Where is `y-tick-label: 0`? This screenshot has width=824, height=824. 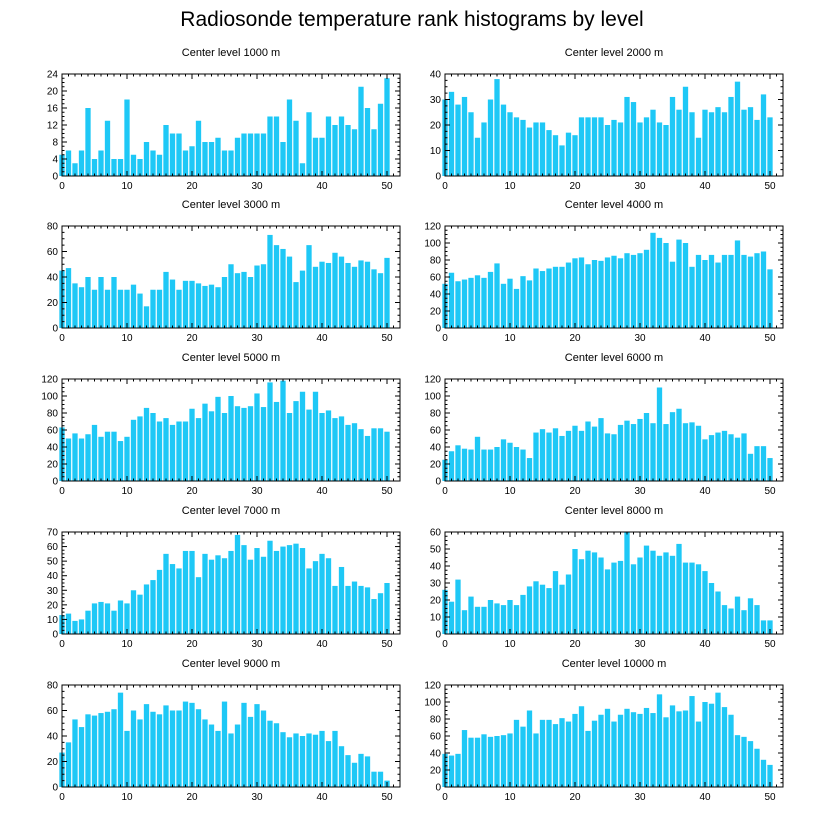
y-tick-label: 0 is located at coordinates (55, 635).